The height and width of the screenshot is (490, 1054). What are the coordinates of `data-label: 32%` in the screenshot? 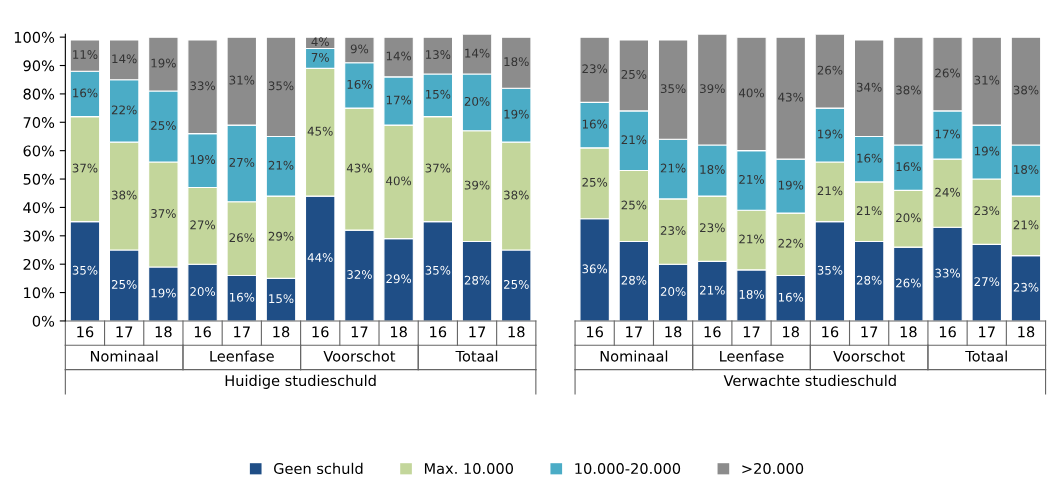 It's located at (359, 274).